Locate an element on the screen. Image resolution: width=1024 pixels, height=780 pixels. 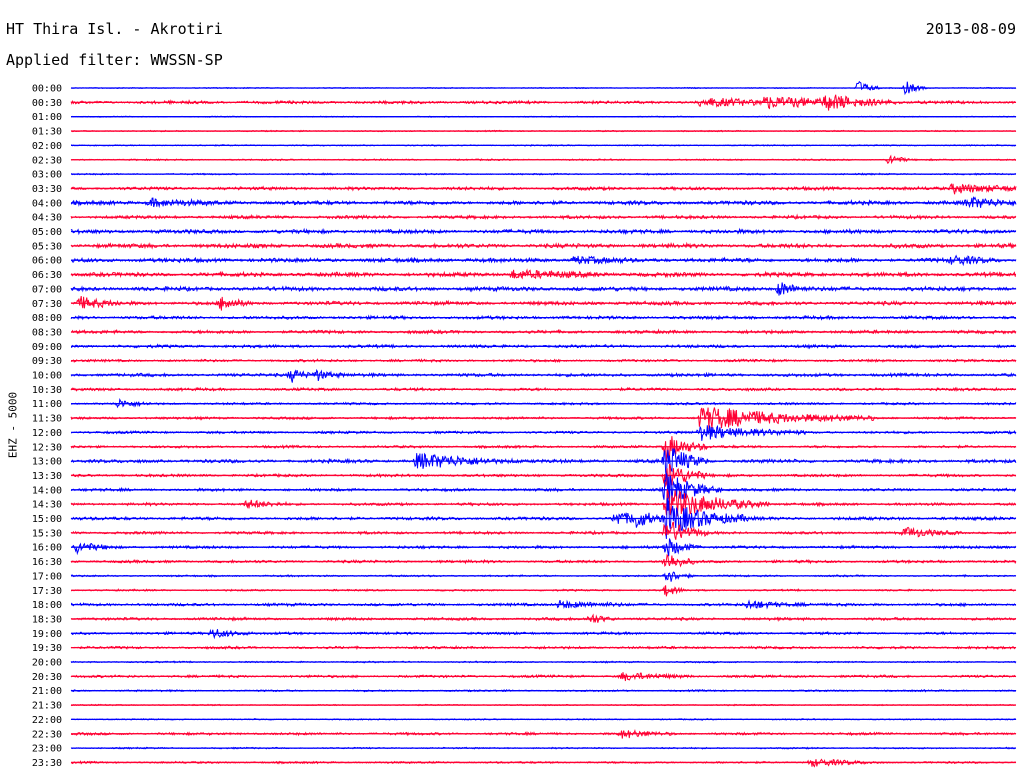
row-time-label: 07:00 is located at coordinates (47, 289).